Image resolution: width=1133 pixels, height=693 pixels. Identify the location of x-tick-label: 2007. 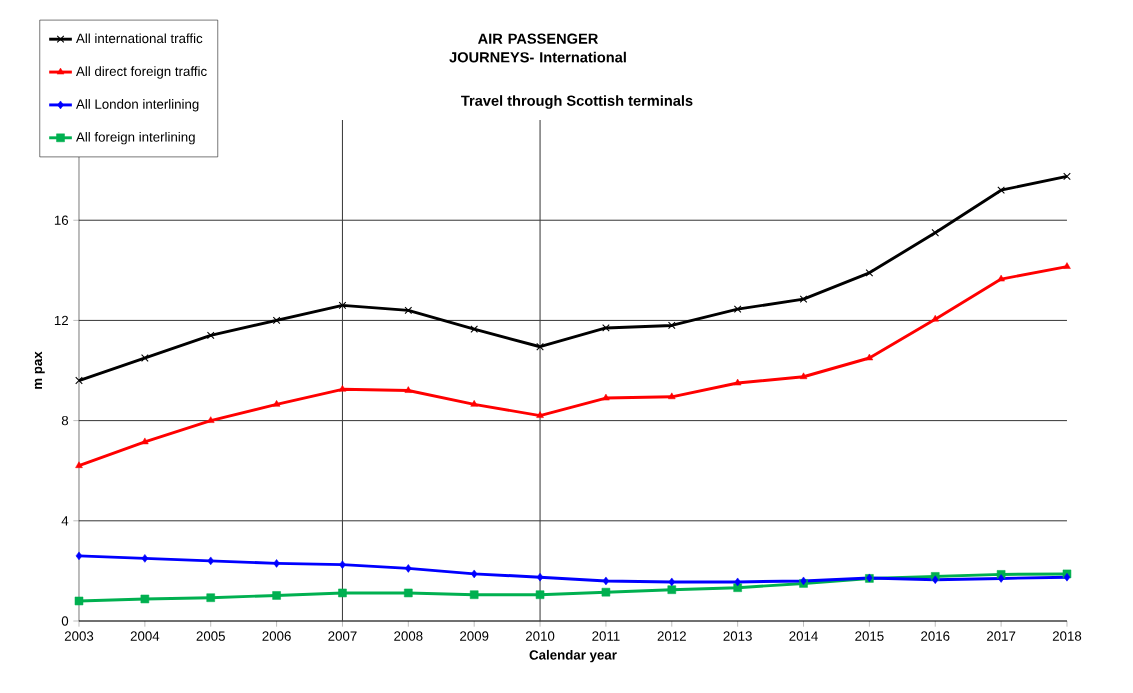
(342, 636).